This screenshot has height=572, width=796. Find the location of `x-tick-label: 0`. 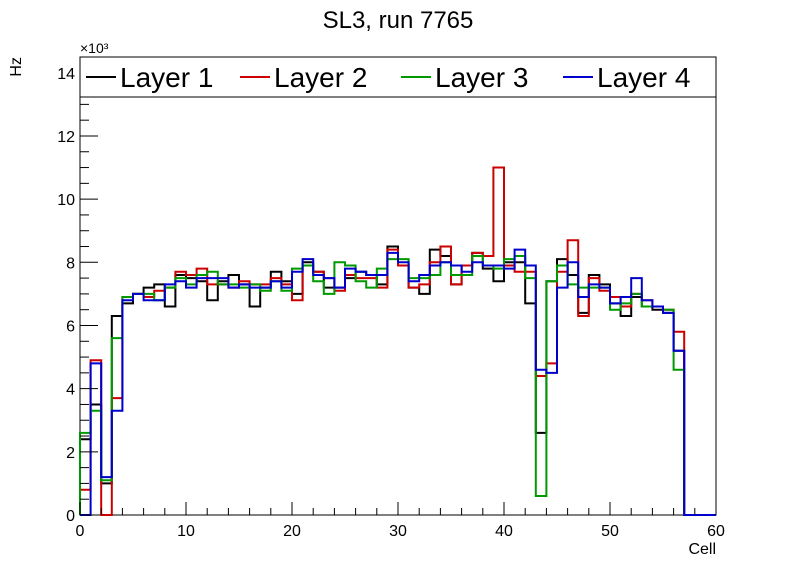

x-tick-label: 0 is located at coordinates (80, 531).